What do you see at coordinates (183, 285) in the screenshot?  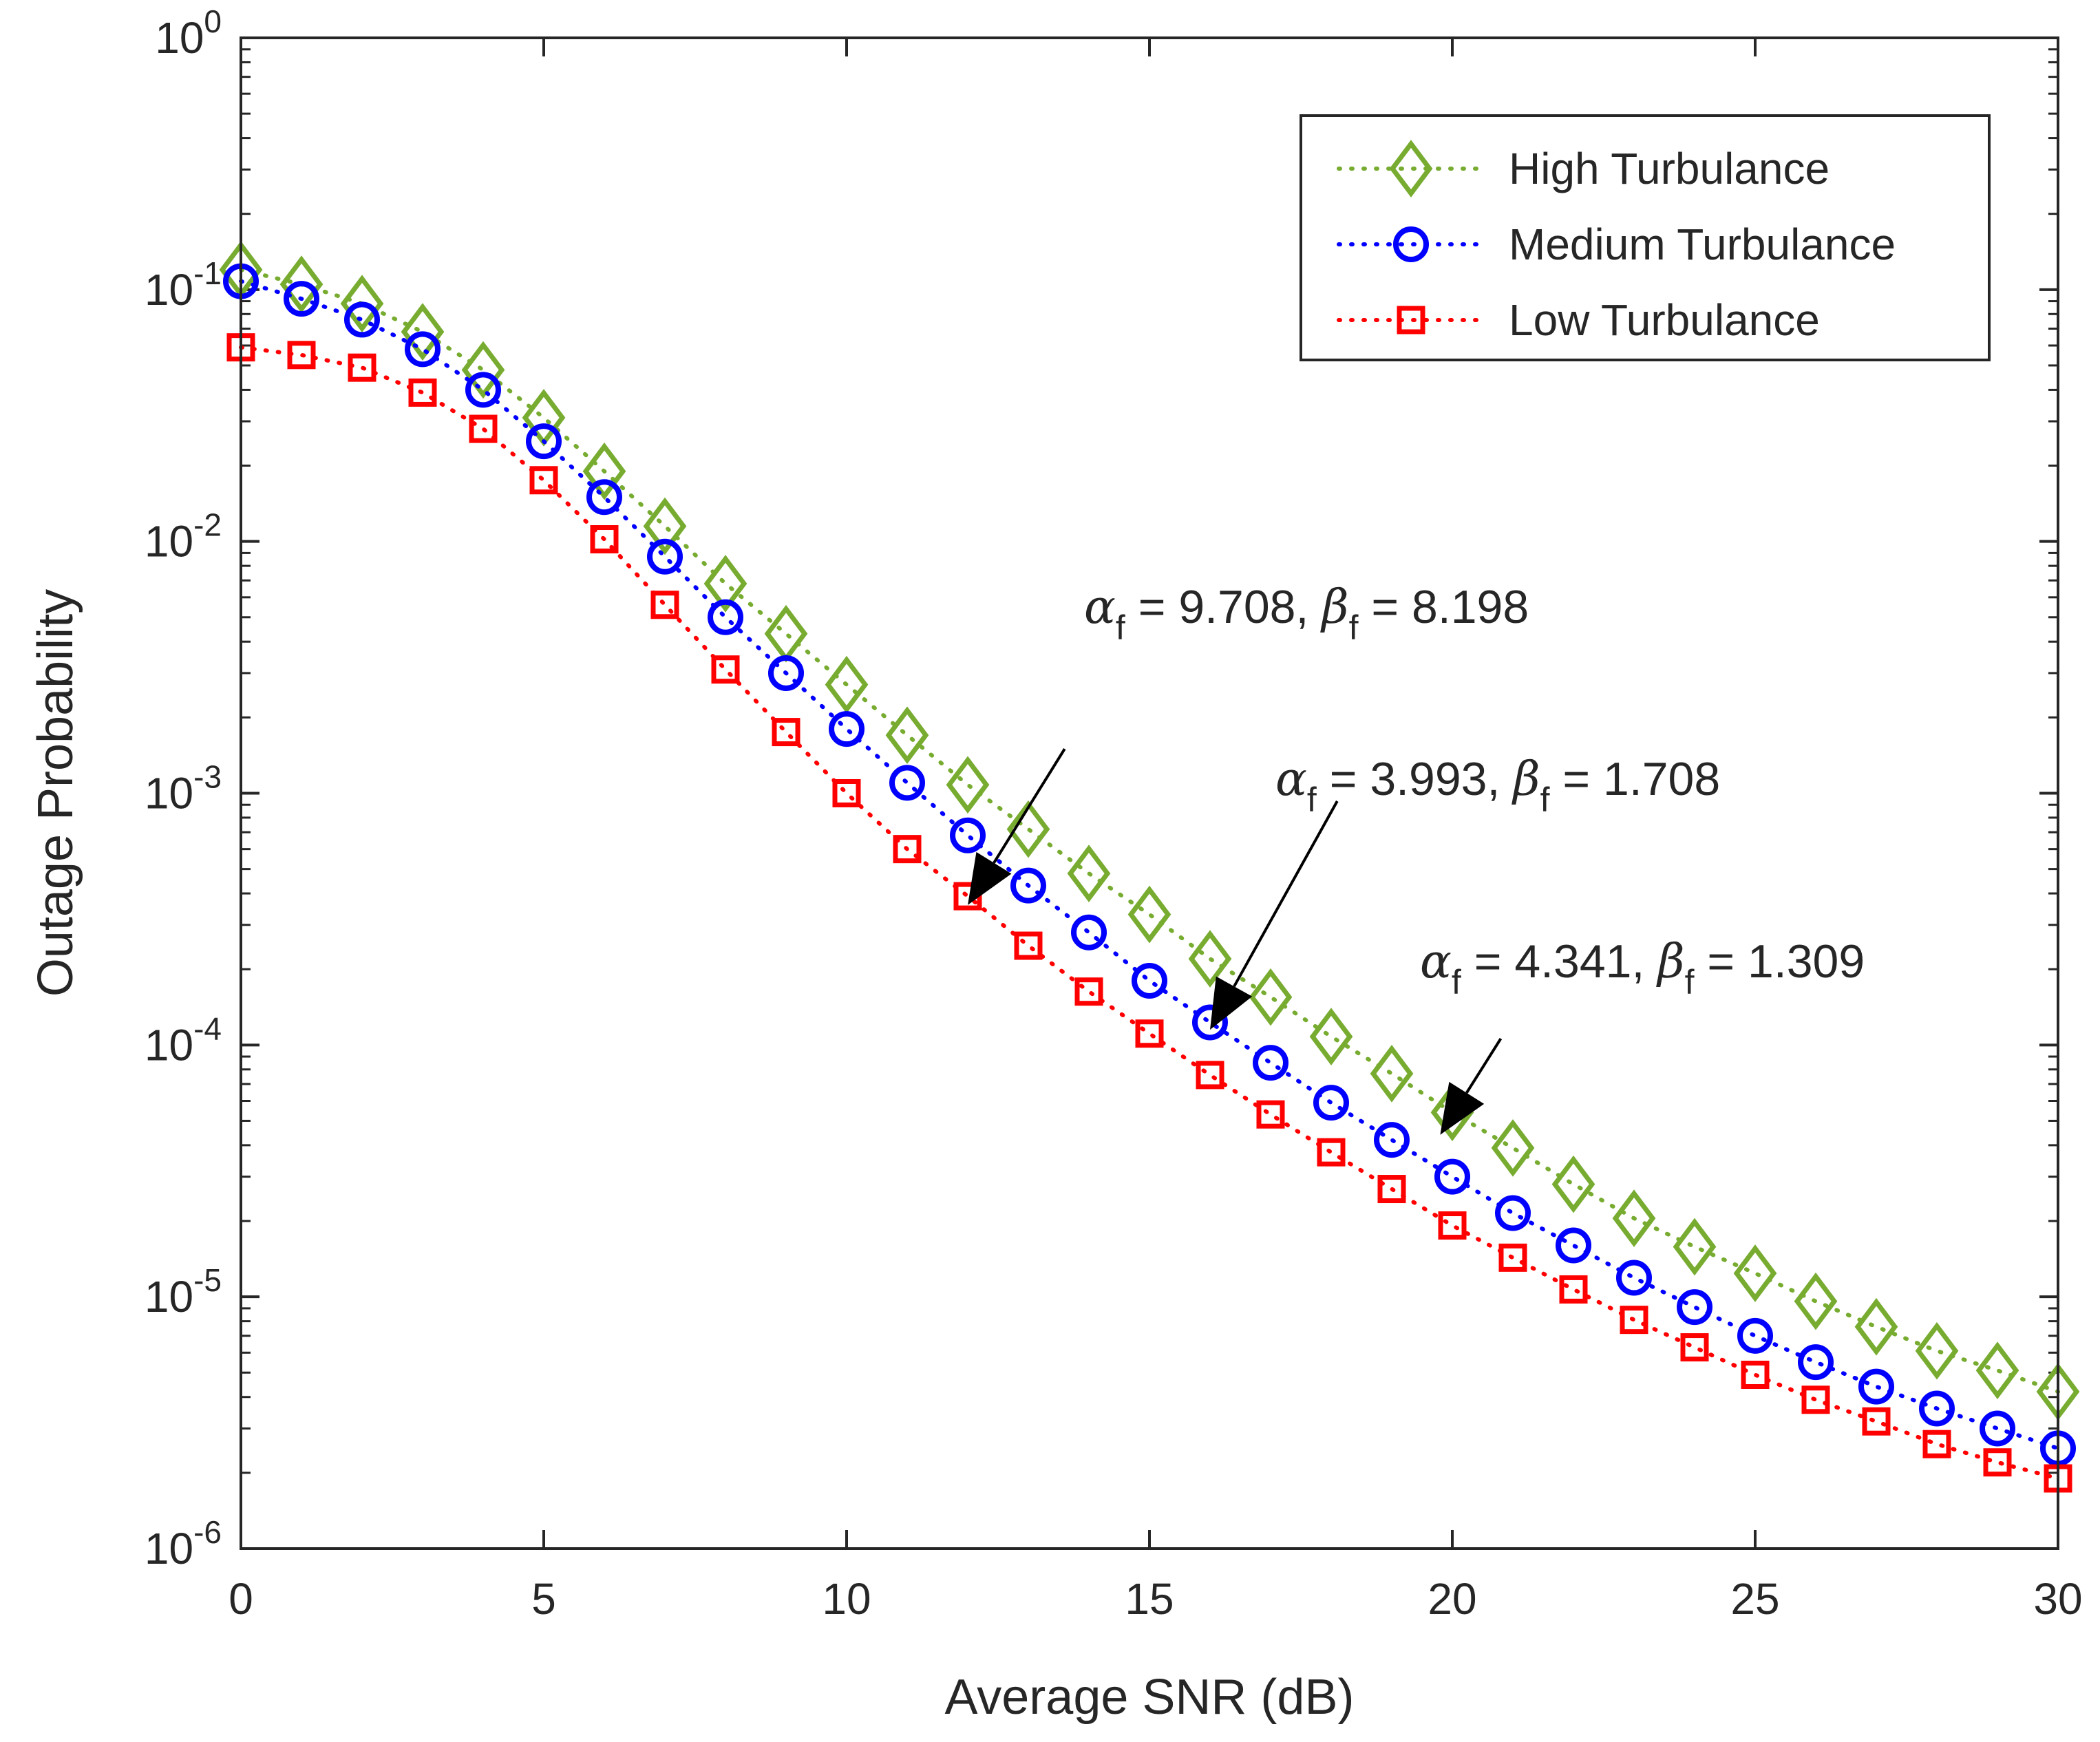 I see `y-tick-label: 10⁻¹` at bounding box center [183, 285].